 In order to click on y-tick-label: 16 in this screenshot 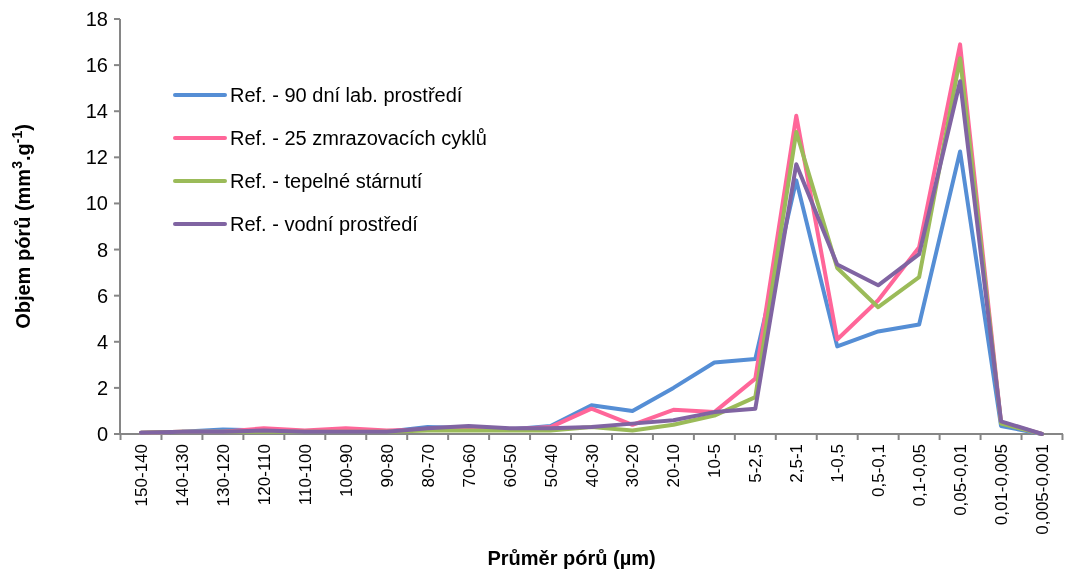, I will do `click(96, 65)`.